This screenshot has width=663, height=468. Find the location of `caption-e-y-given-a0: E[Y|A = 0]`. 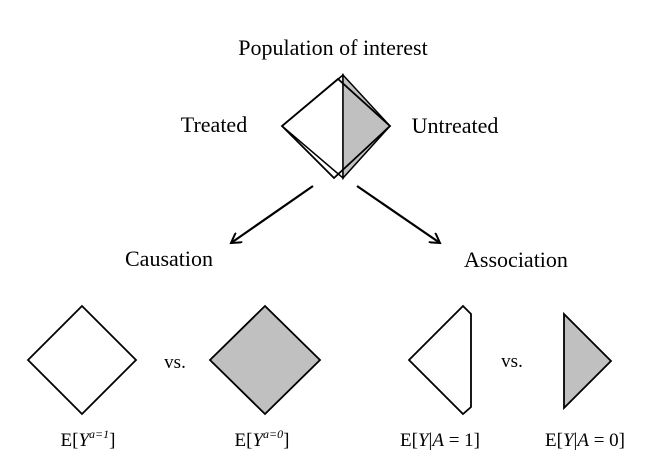

caption-e-y-given-a0: E[Y|A = 0] is located at coordinates (585, 440).